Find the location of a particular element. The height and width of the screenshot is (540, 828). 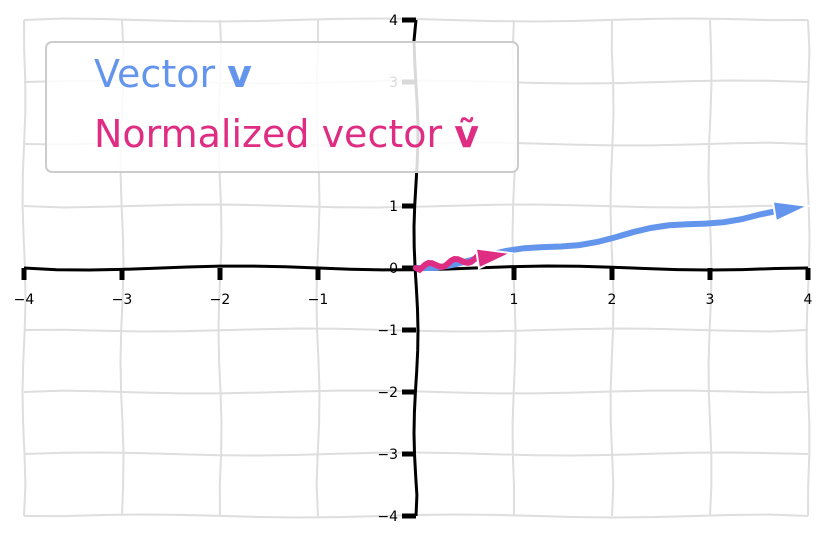

y-tick-label: 1 is located at coordinates (393, 207).